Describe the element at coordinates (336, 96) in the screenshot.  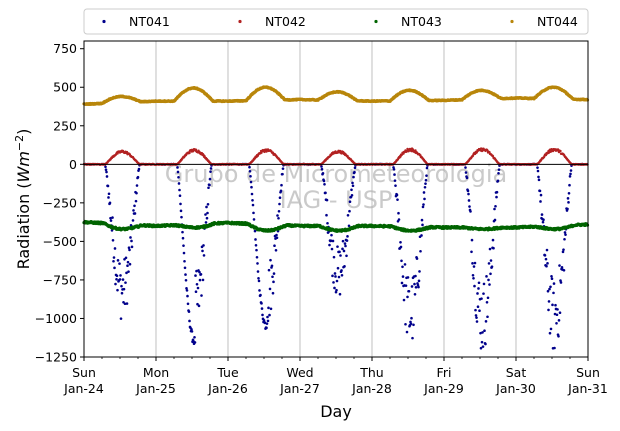
I see `series-NT044` at that location.